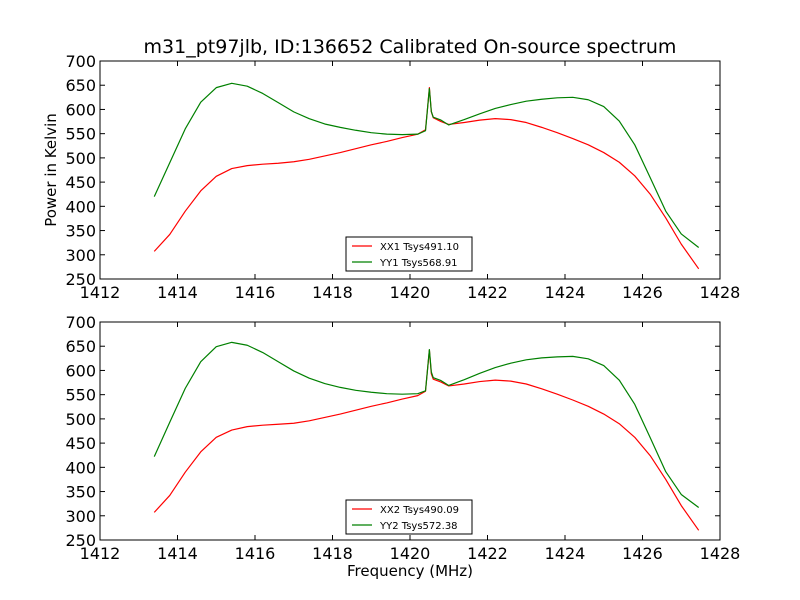  Describe the element at coordinates (418, 263) in the screenshot. I see `legend-label: YY1 Tsys568.91` at that location.